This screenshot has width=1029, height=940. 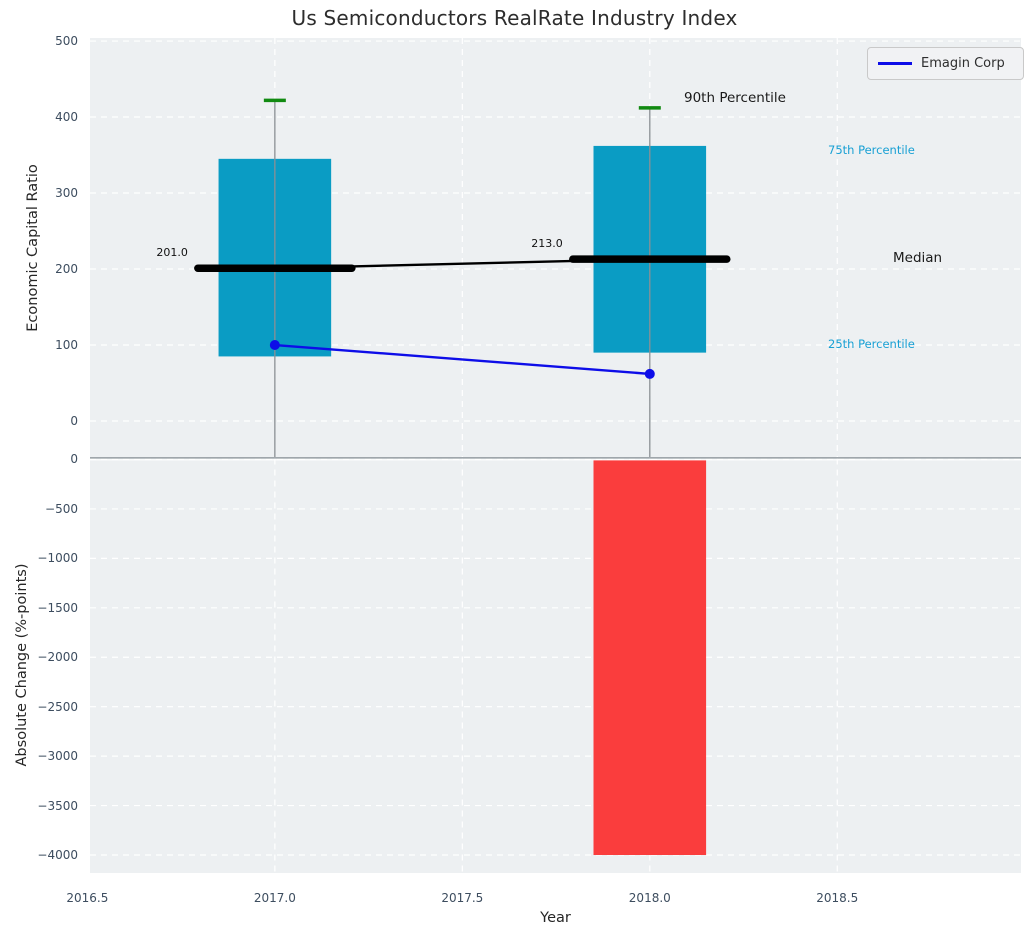 I want to click on y-axis-label-top: Economic Capital Ratio, so click(x=33, y=248).